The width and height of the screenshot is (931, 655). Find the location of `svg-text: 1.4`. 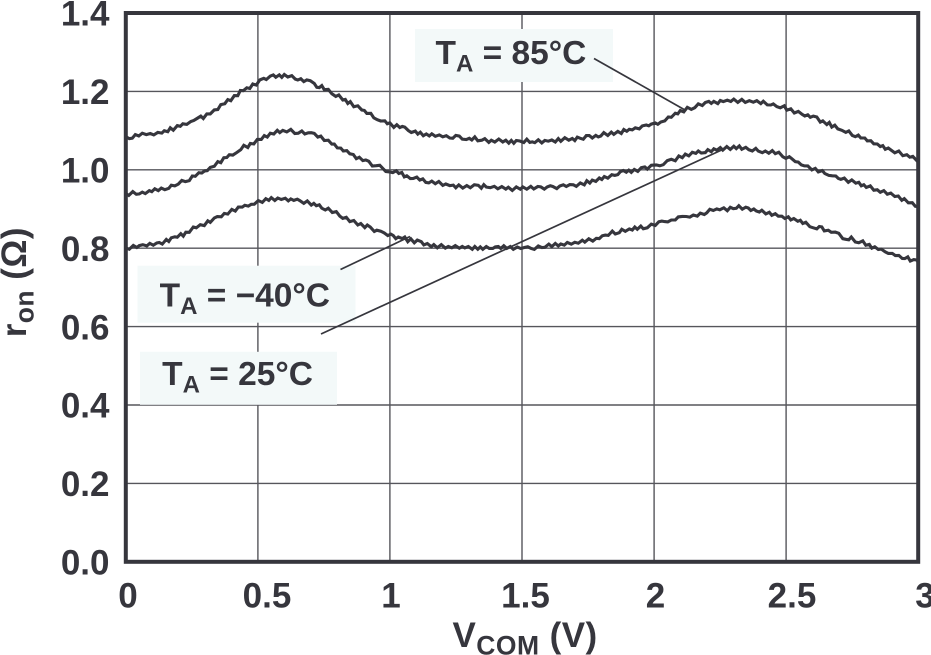

svg-text: 1.4 is located at coordinates (85, 17).